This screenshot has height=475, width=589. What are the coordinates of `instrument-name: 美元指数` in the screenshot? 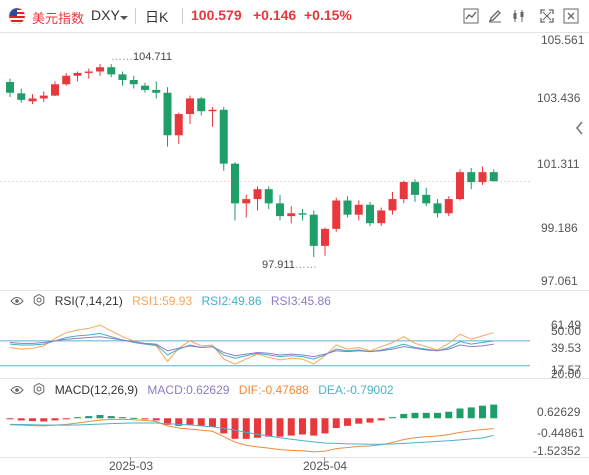 It's located at (58, 18).